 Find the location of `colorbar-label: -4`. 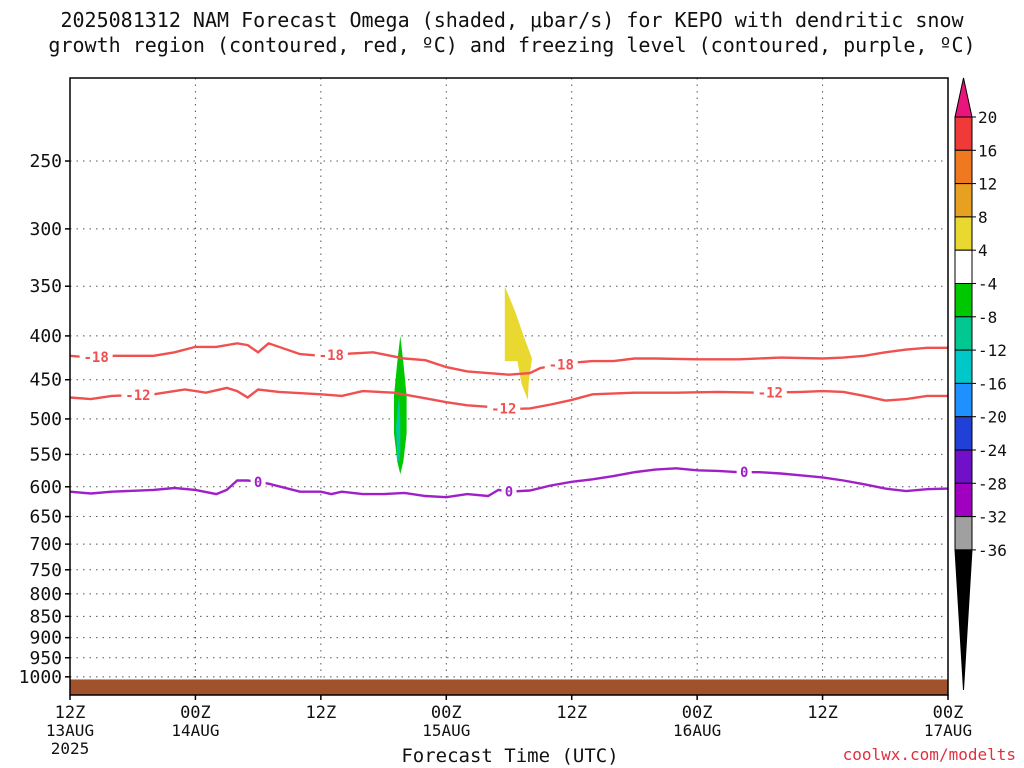

colorbar-label: -4 is located at coordinates (987, 284).